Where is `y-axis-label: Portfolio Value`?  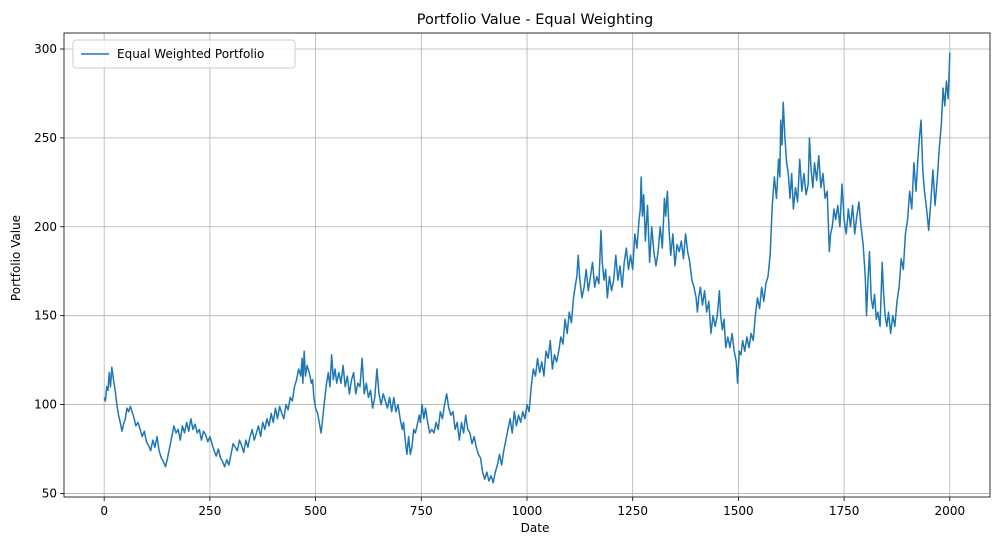 y-axis-label: Portfolio Value is located at coordinates (16, 258).